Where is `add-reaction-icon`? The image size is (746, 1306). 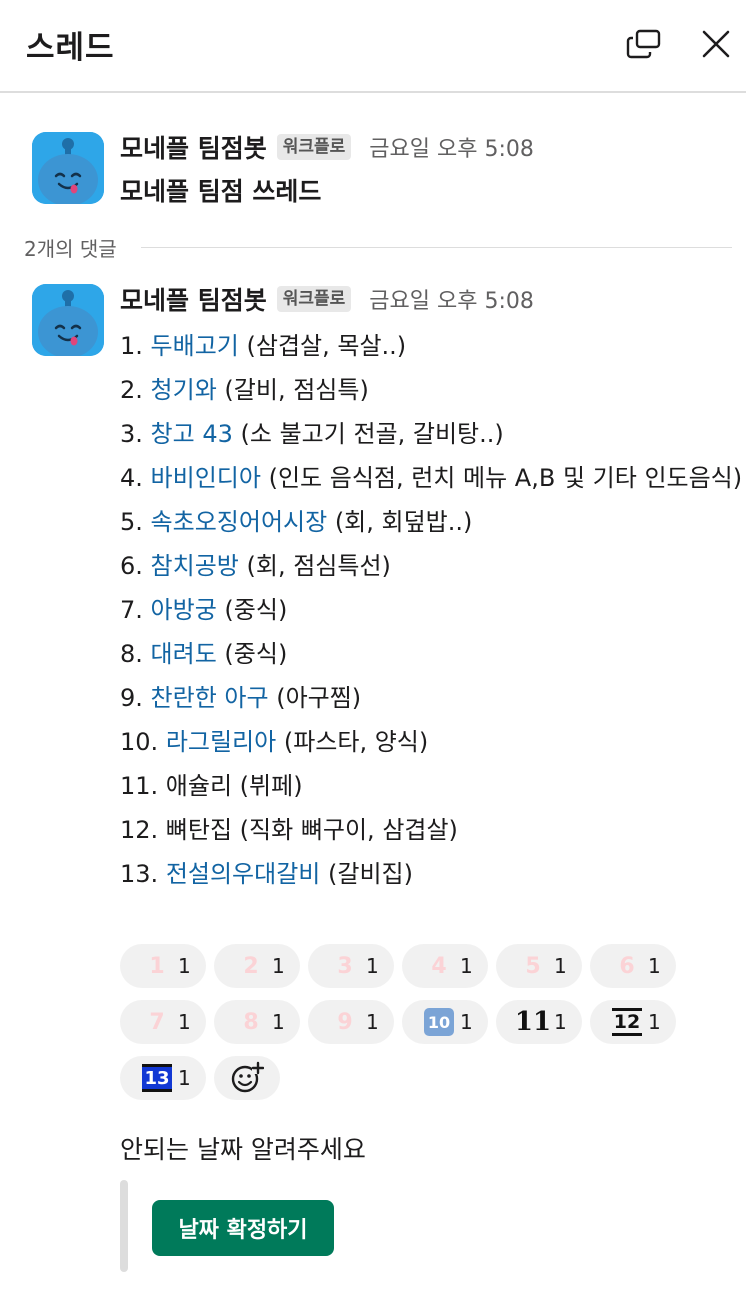
add-reaction-icon is located at coordinates (247, 1077).